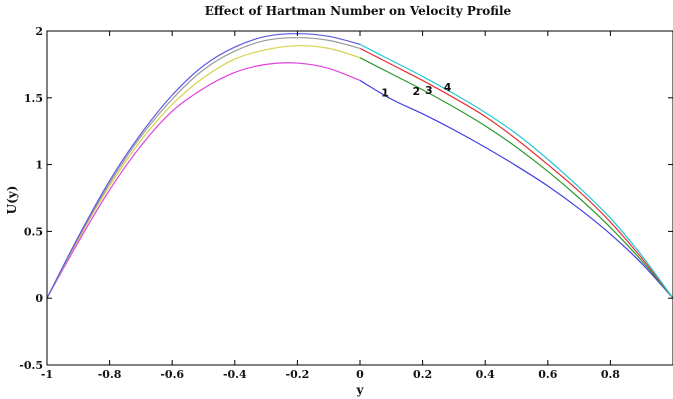 The image size is (673, 399). What do you see at coordinates (298, 374) in the screenshot?
I see `x-tick-label: -0.2` at bounding box center [298, 374].